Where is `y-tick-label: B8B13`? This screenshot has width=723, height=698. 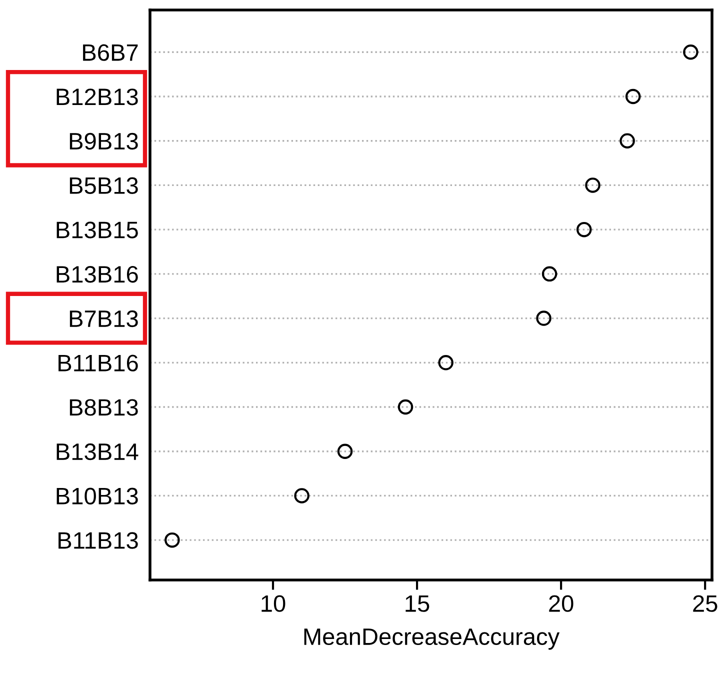
y-tick-label: B8B13 is located at coordinates (104, 407).